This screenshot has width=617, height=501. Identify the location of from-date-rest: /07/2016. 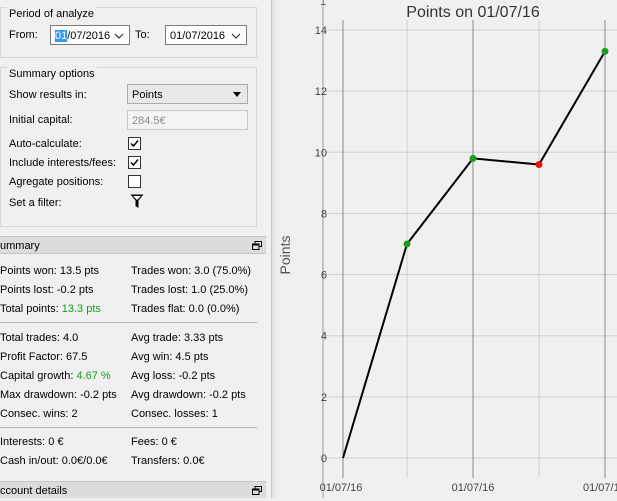
(89, 36).